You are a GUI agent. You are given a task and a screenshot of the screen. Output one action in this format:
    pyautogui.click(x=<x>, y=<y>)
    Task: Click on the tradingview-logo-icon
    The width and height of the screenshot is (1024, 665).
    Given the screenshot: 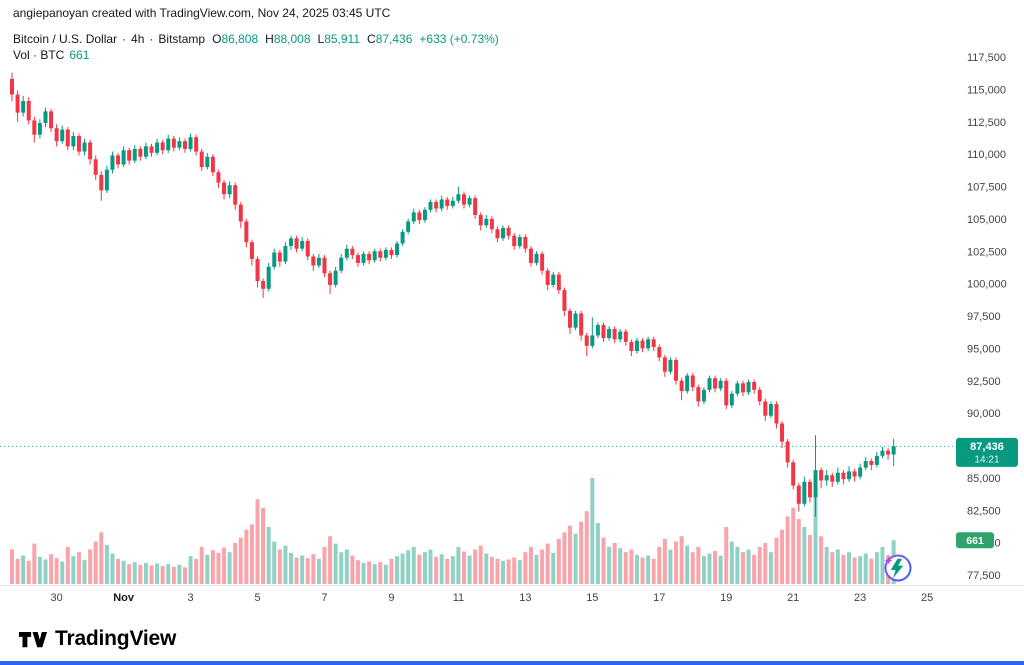 What is the action you would take?
    pyautogui.click(x=33, y=639)
    